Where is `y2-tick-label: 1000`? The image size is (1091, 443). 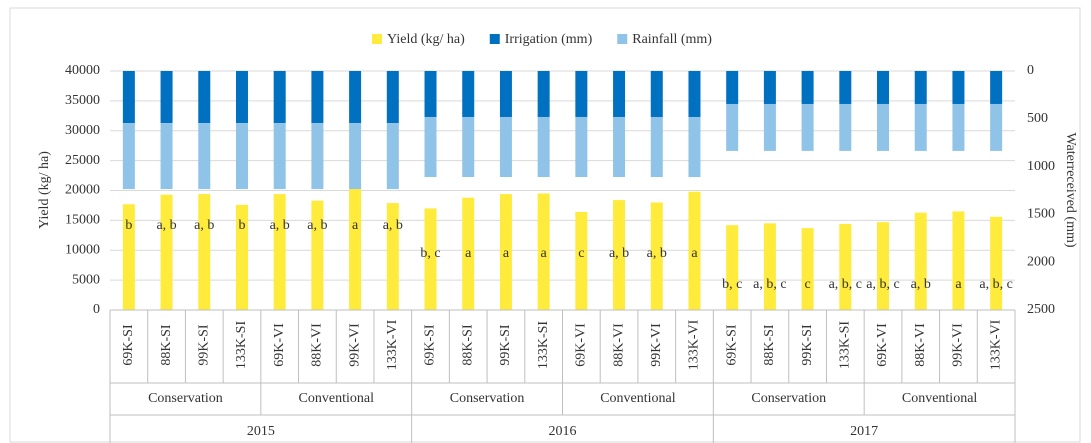 y2-tick-label: 1000 is located at coordinates (1041, 166).